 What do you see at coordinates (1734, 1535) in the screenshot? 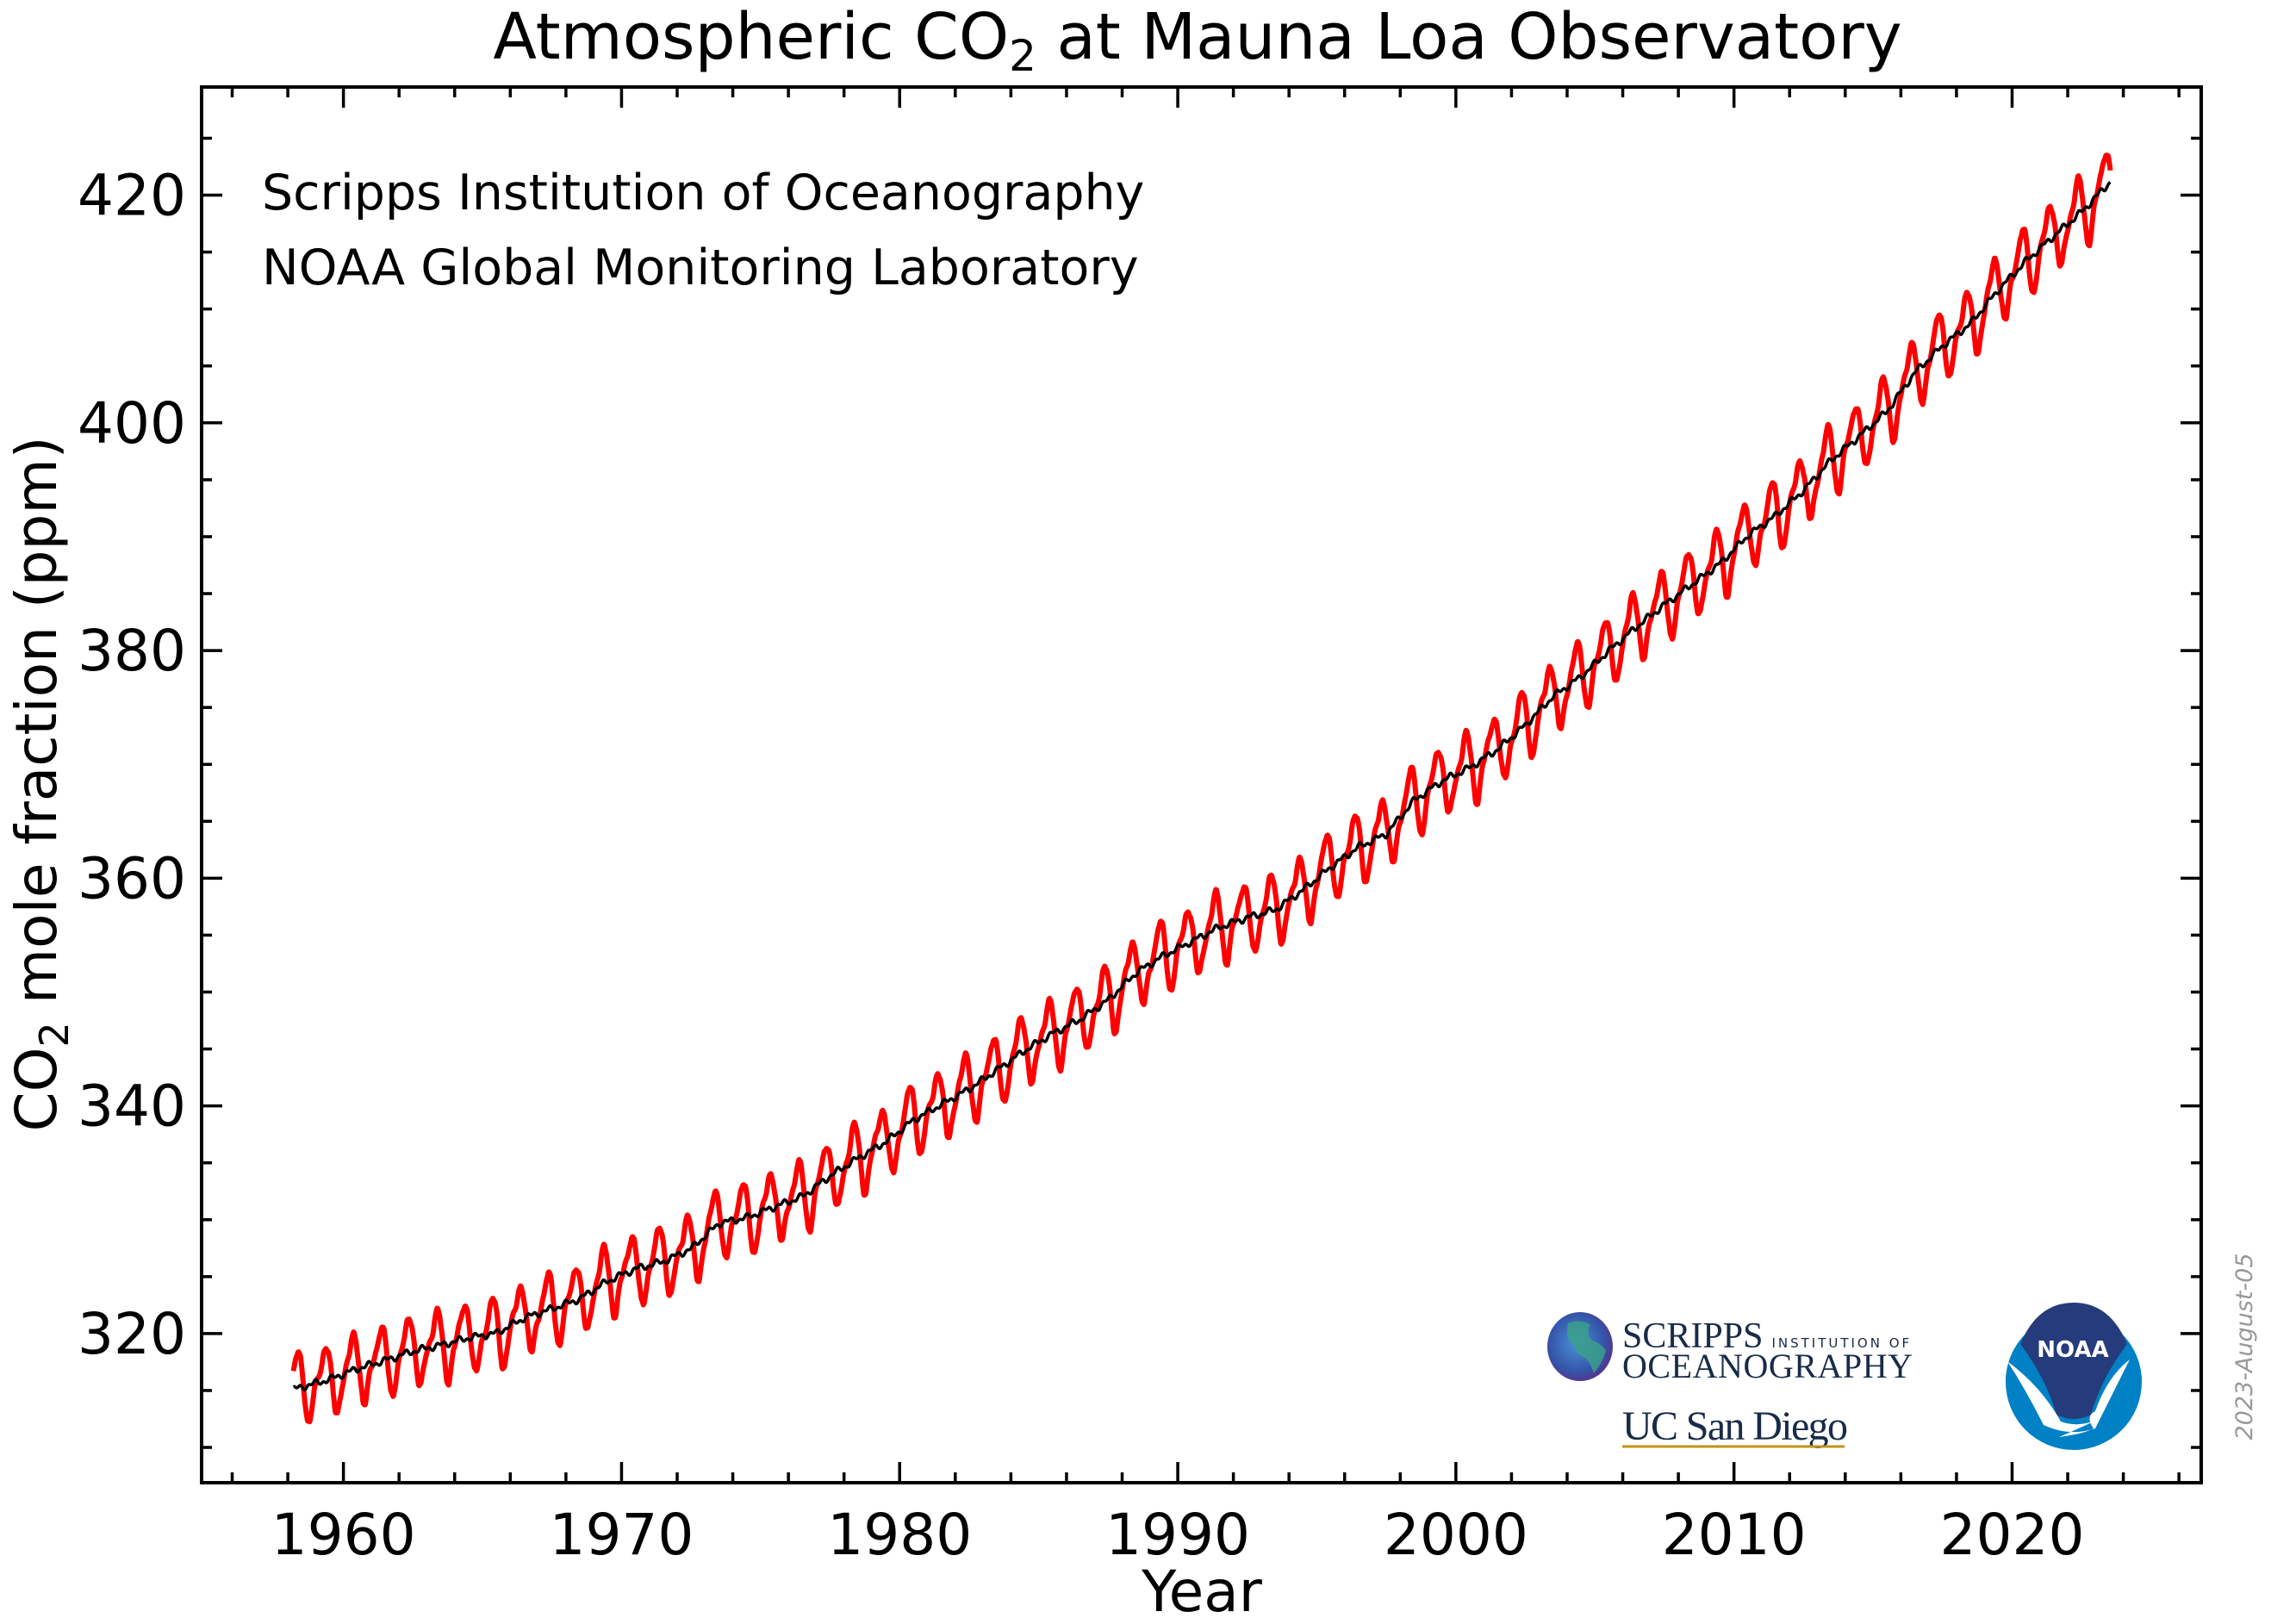
I see `x-tick-label: 2010` at bounding box center [1734, 1535].